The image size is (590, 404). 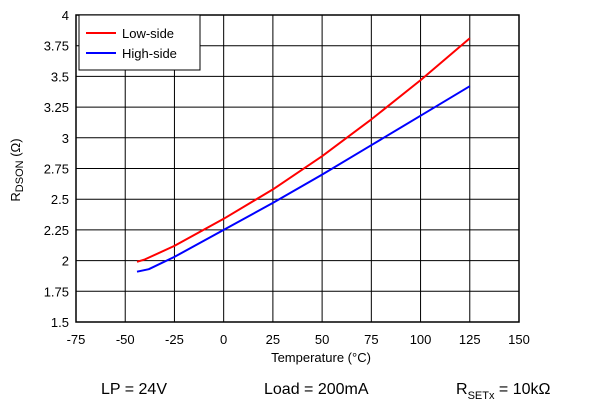 I want to click on y-tick-label: 3.25, so click(x=56, y=107).